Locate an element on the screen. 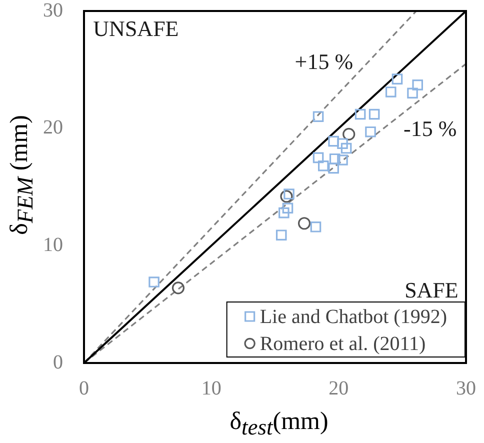  x-axis-title: δ$_{test}$(mm) is located at coordinates (279, 424).